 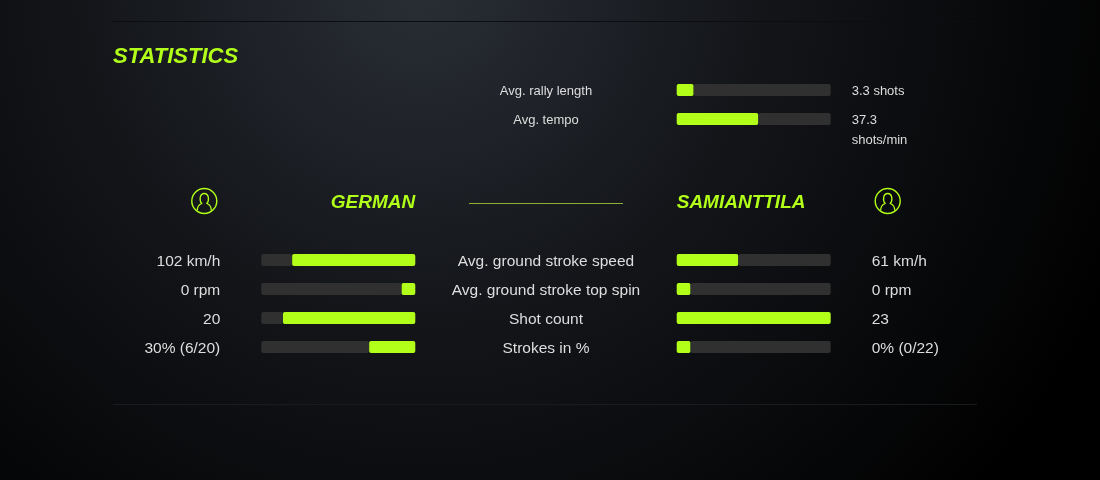 I want to click on y-tick-label: Shot count, so click(x=546, y=318).